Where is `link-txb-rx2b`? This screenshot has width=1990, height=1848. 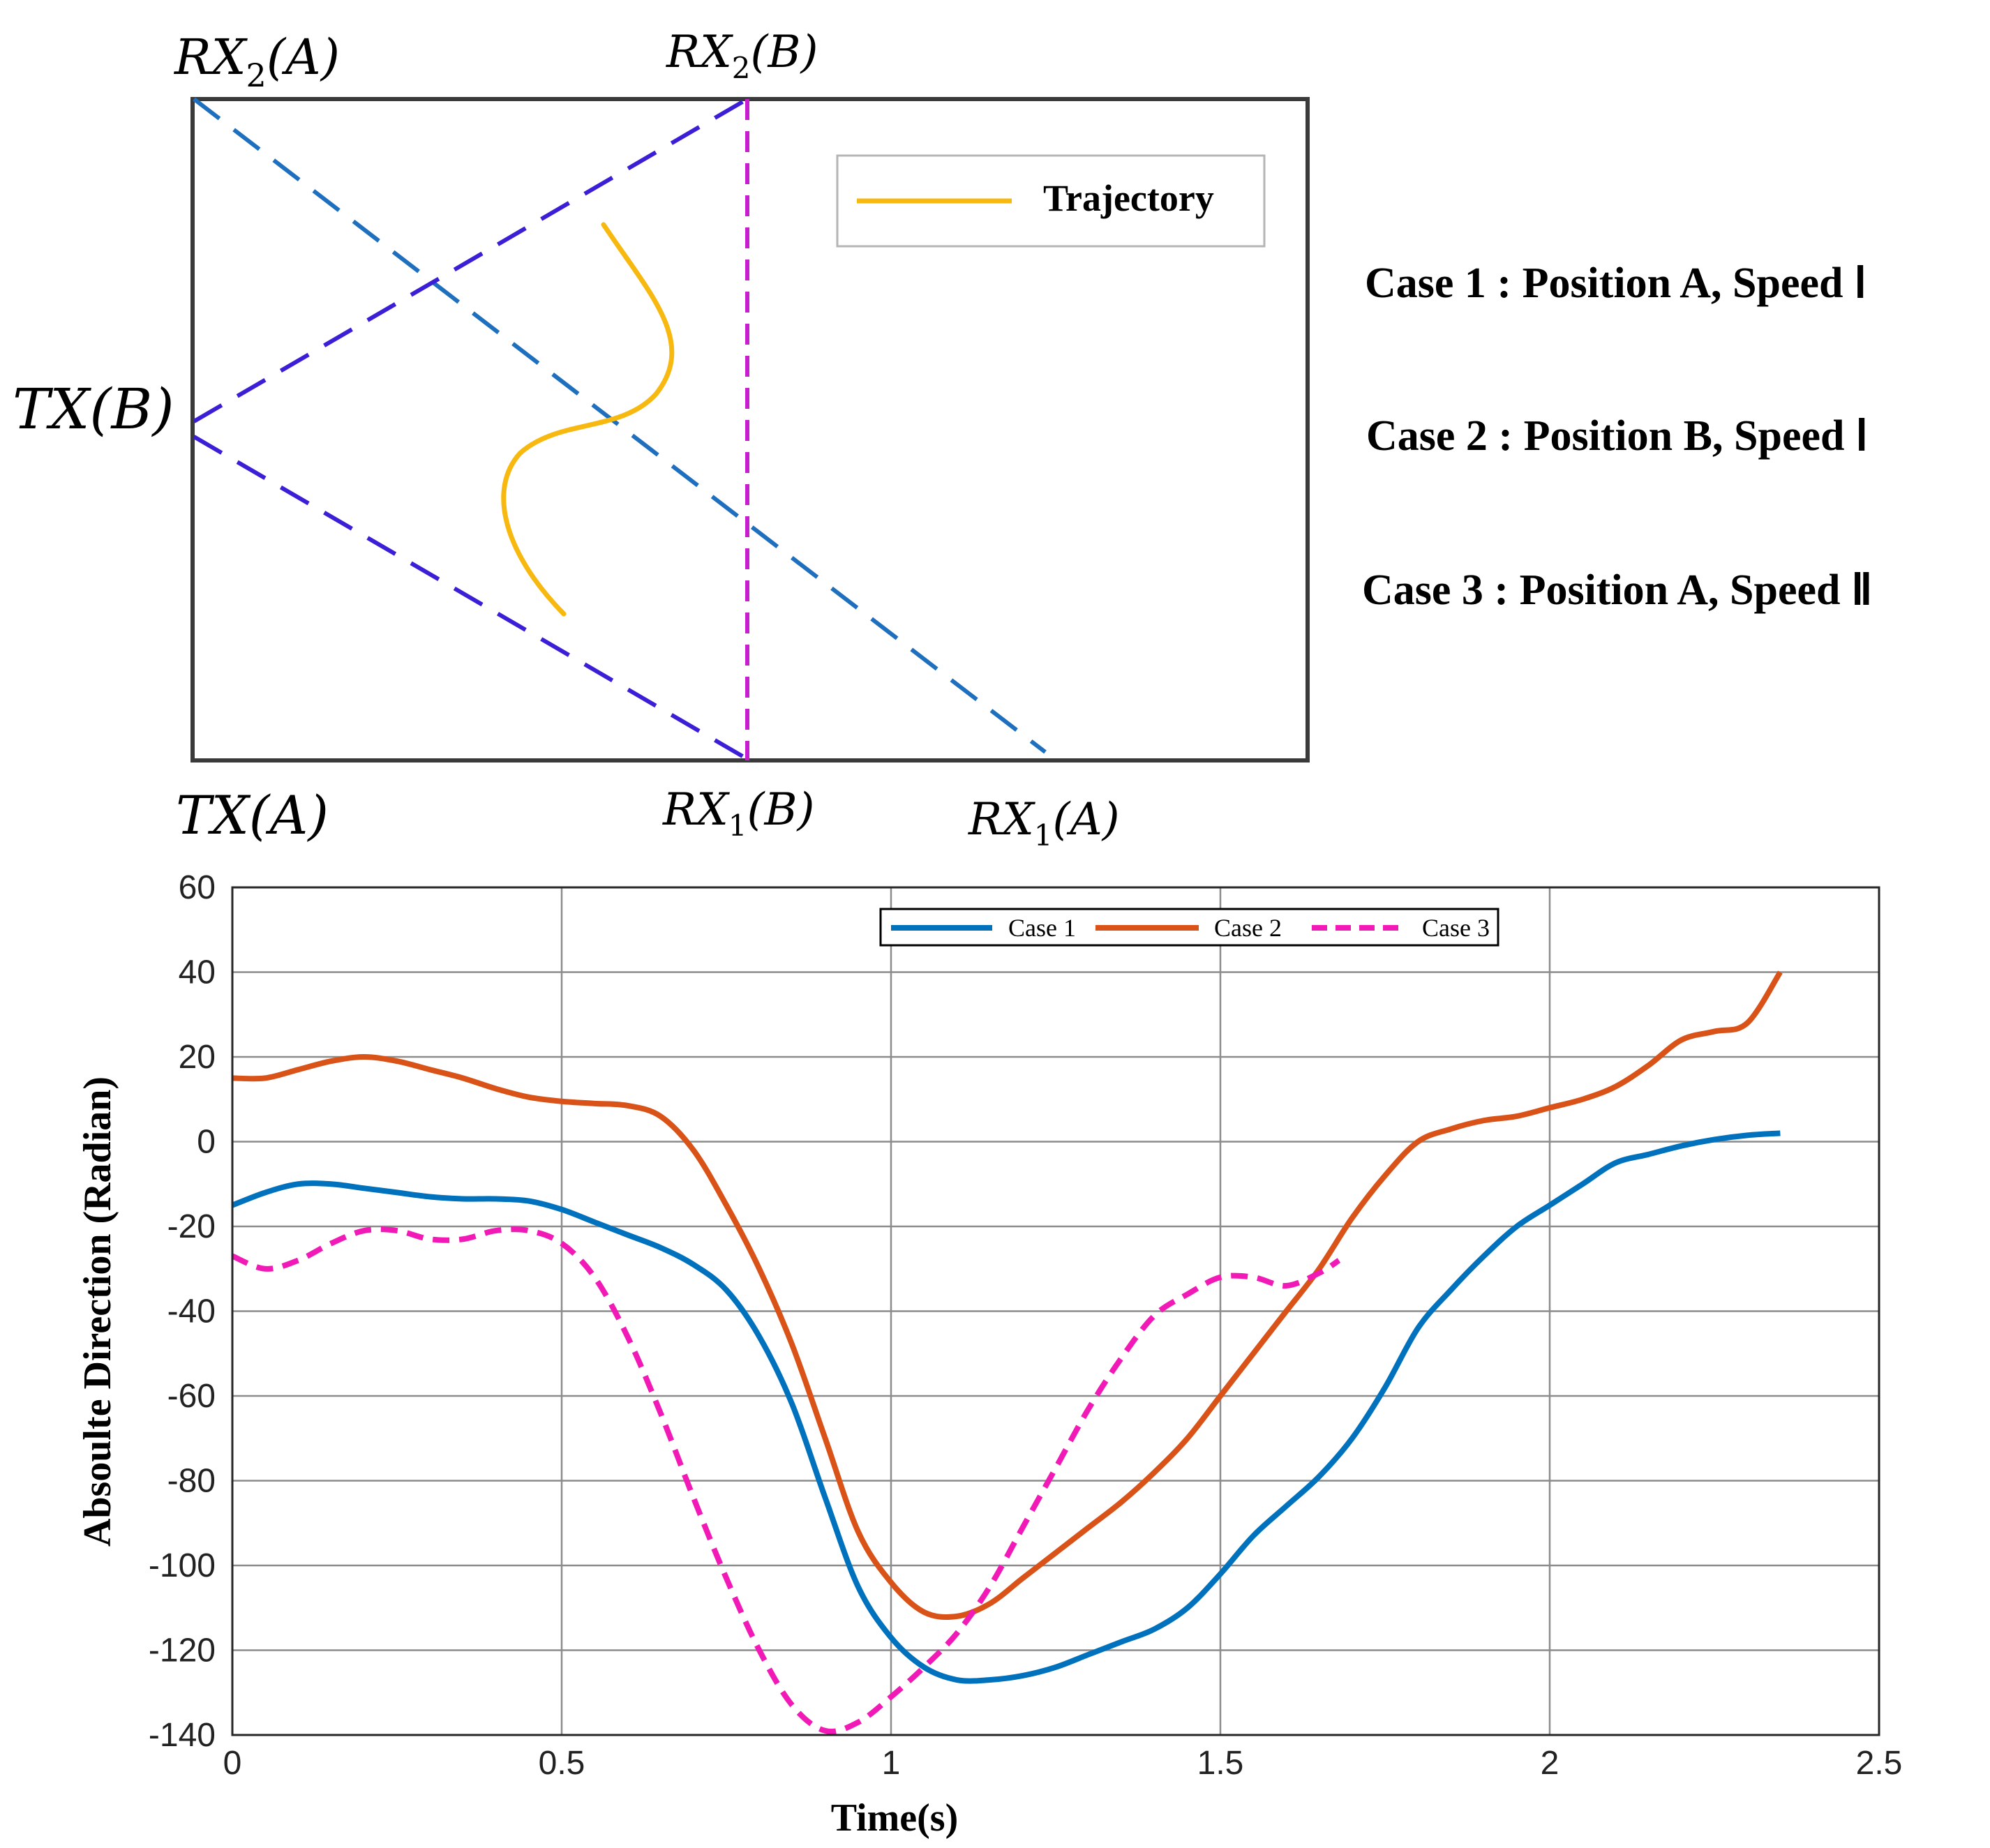
link-txb-rx2b is located at coordinates (471, 260).